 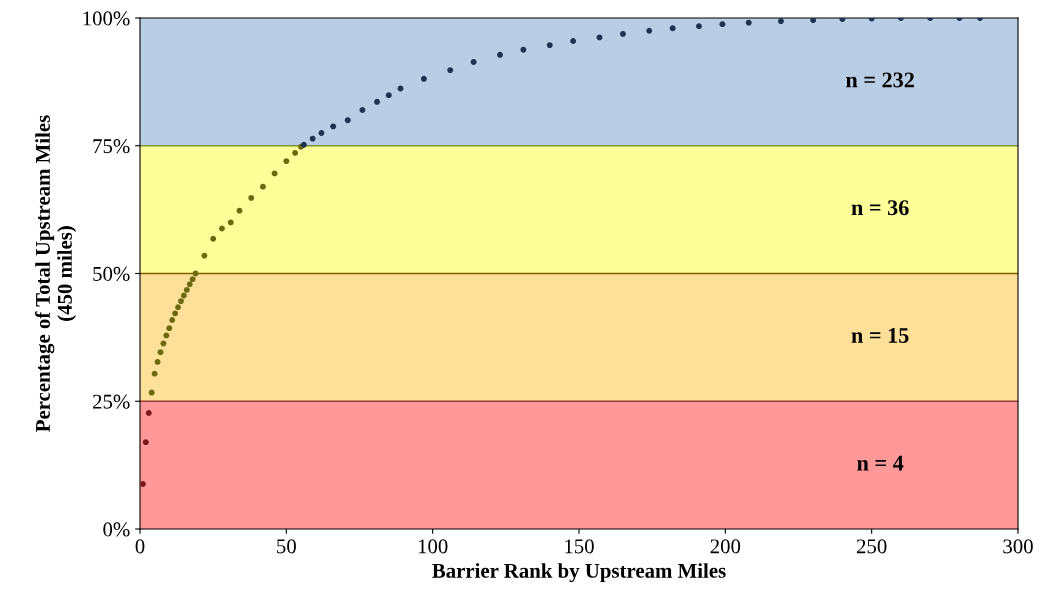 What do you see at coordinates (725, 546) in the screenshot?
I see `x-tick-label: 200` at bounding box center [725, 546].